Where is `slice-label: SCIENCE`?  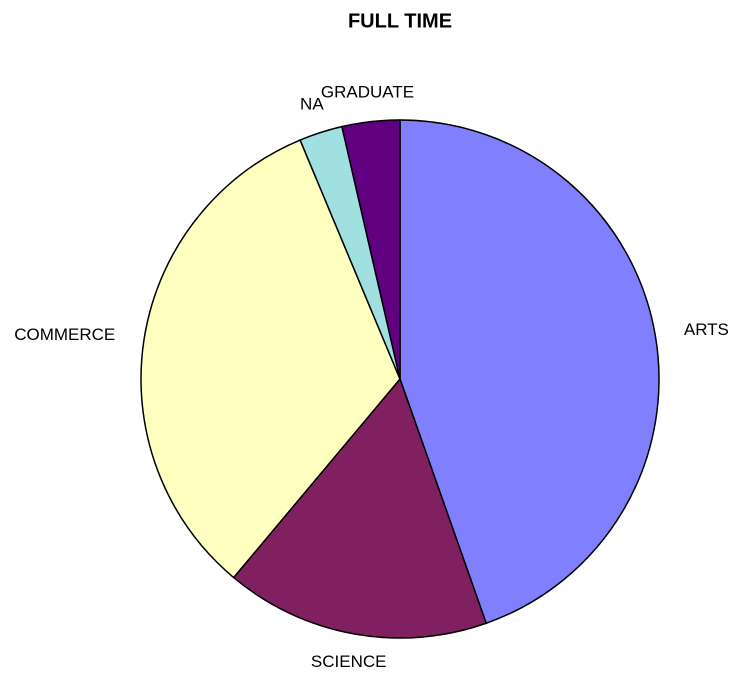
slice-label: SCIENCE is located at coordinates (349, 661).